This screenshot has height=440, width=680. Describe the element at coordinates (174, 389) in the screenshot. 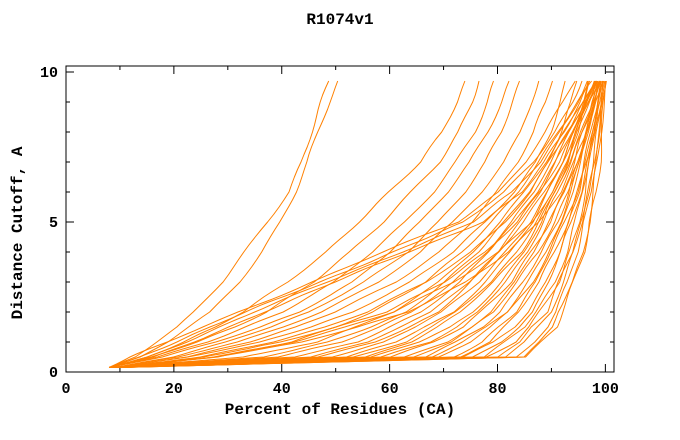

I see `x-tick-label: 20` at that location.